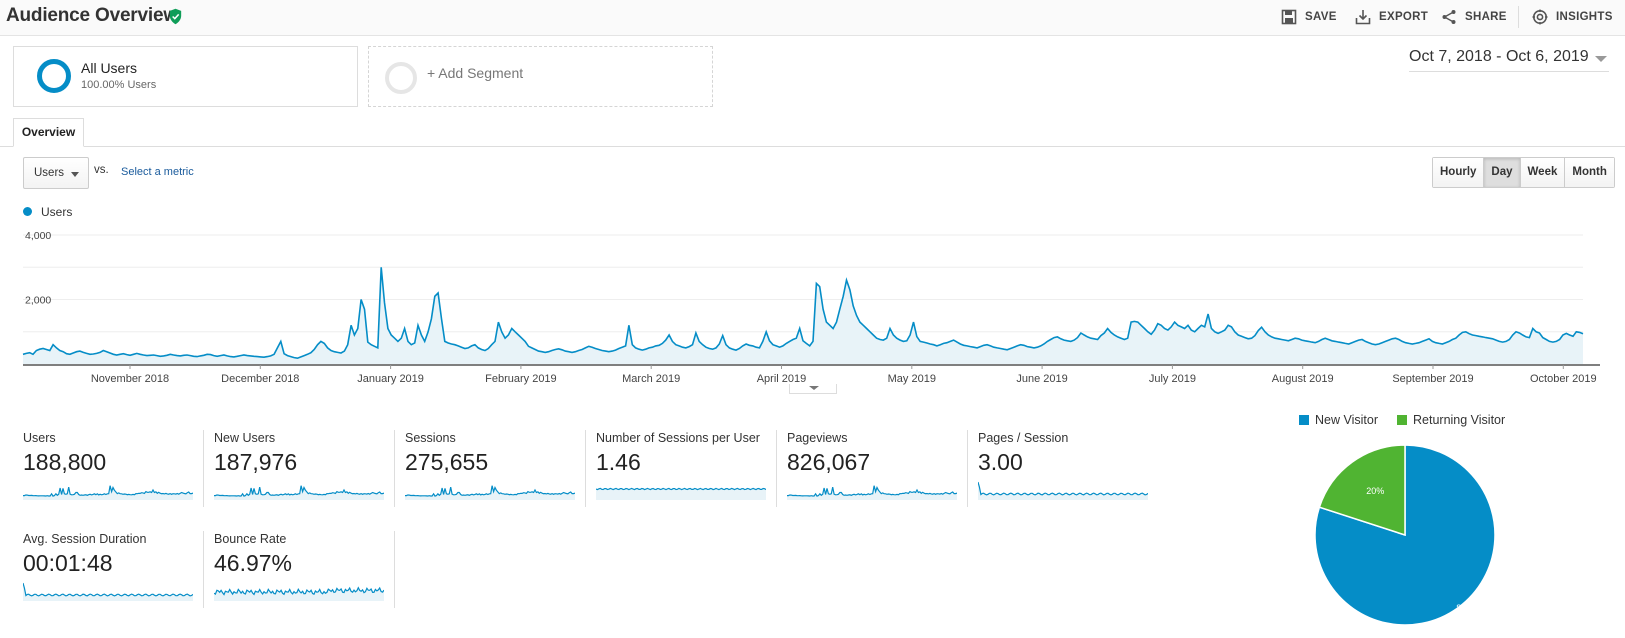 The image size is (1625, 638). I want to click on pie-legend-returning-visitor: Returning Visitor, so click(1451, 420).